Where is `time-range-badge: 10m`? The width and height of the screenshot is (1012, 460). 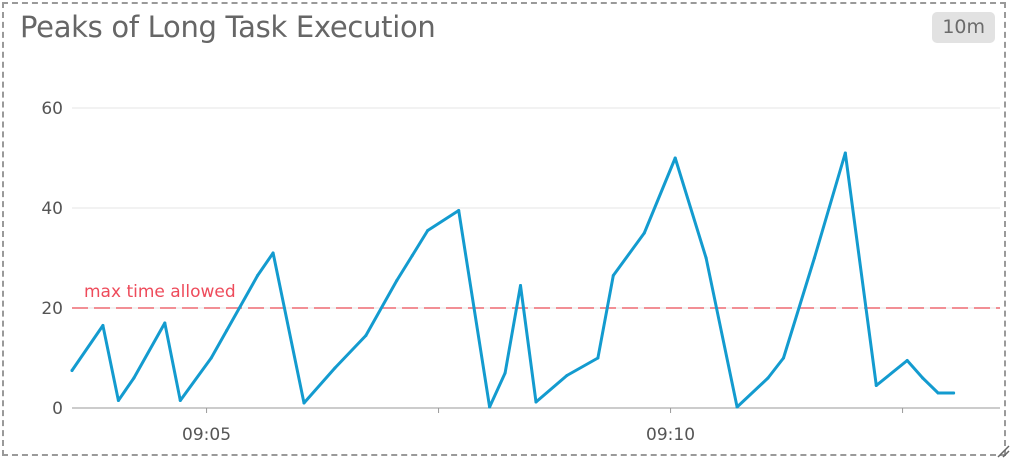 time-range-badge: 10m is located at coordinates (963, 27).